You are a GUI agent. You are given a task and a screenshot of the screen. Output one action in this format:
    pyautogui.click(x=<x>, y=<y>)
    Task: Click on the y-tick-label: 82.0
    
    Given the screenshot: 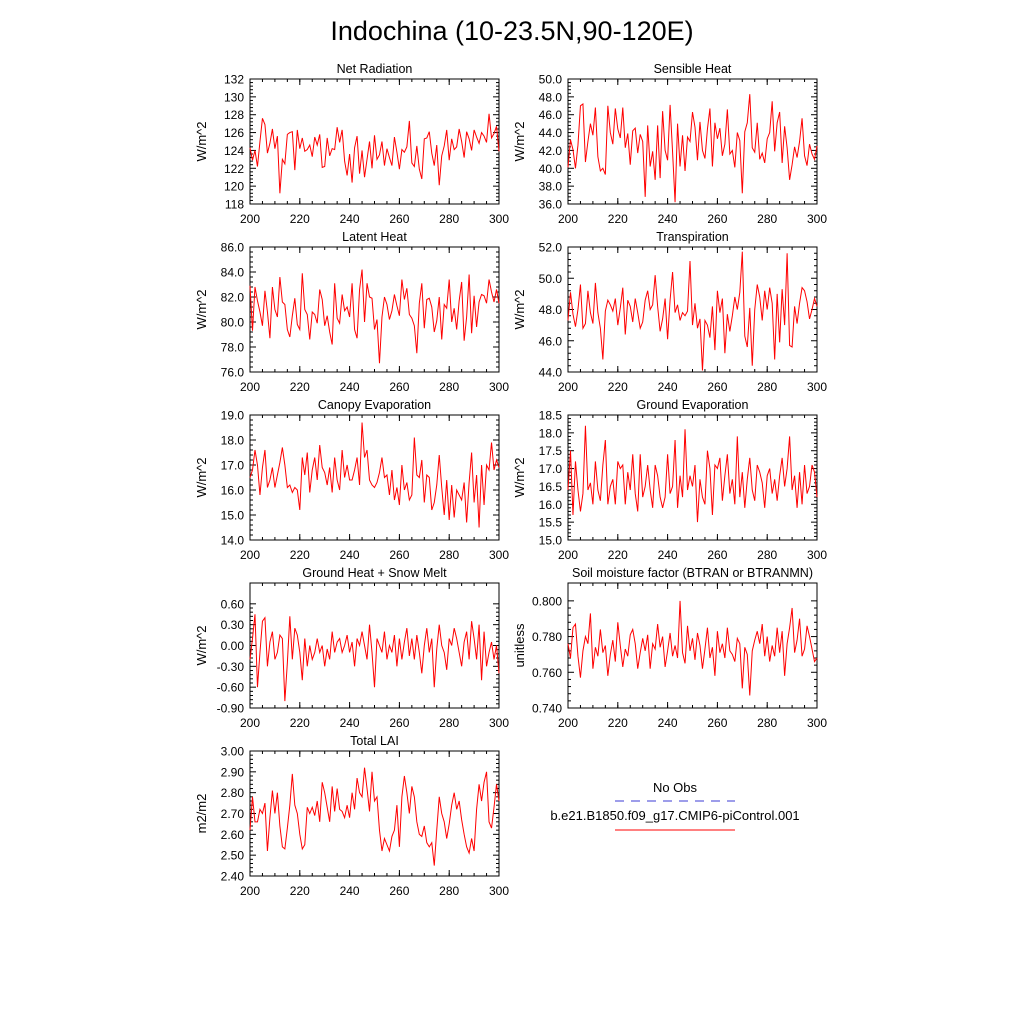 What is the action you would take?
    pyautogui.click(x=233, y=298)
    